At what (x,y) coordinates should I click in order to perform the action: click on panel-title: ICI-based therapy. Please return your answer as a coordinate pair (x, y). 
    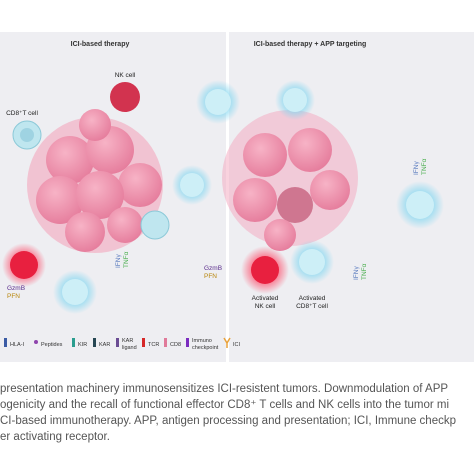
    Looking at the image, I should click on (100, 44).